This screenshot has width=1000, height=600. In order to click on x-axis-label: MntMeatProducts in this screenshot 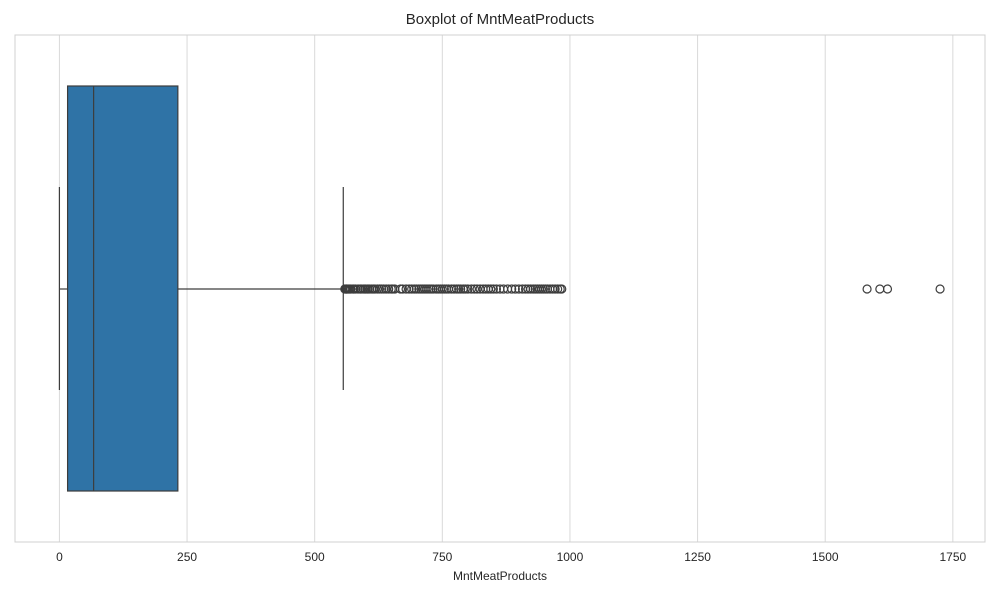, I will do `click(500, 576)`.